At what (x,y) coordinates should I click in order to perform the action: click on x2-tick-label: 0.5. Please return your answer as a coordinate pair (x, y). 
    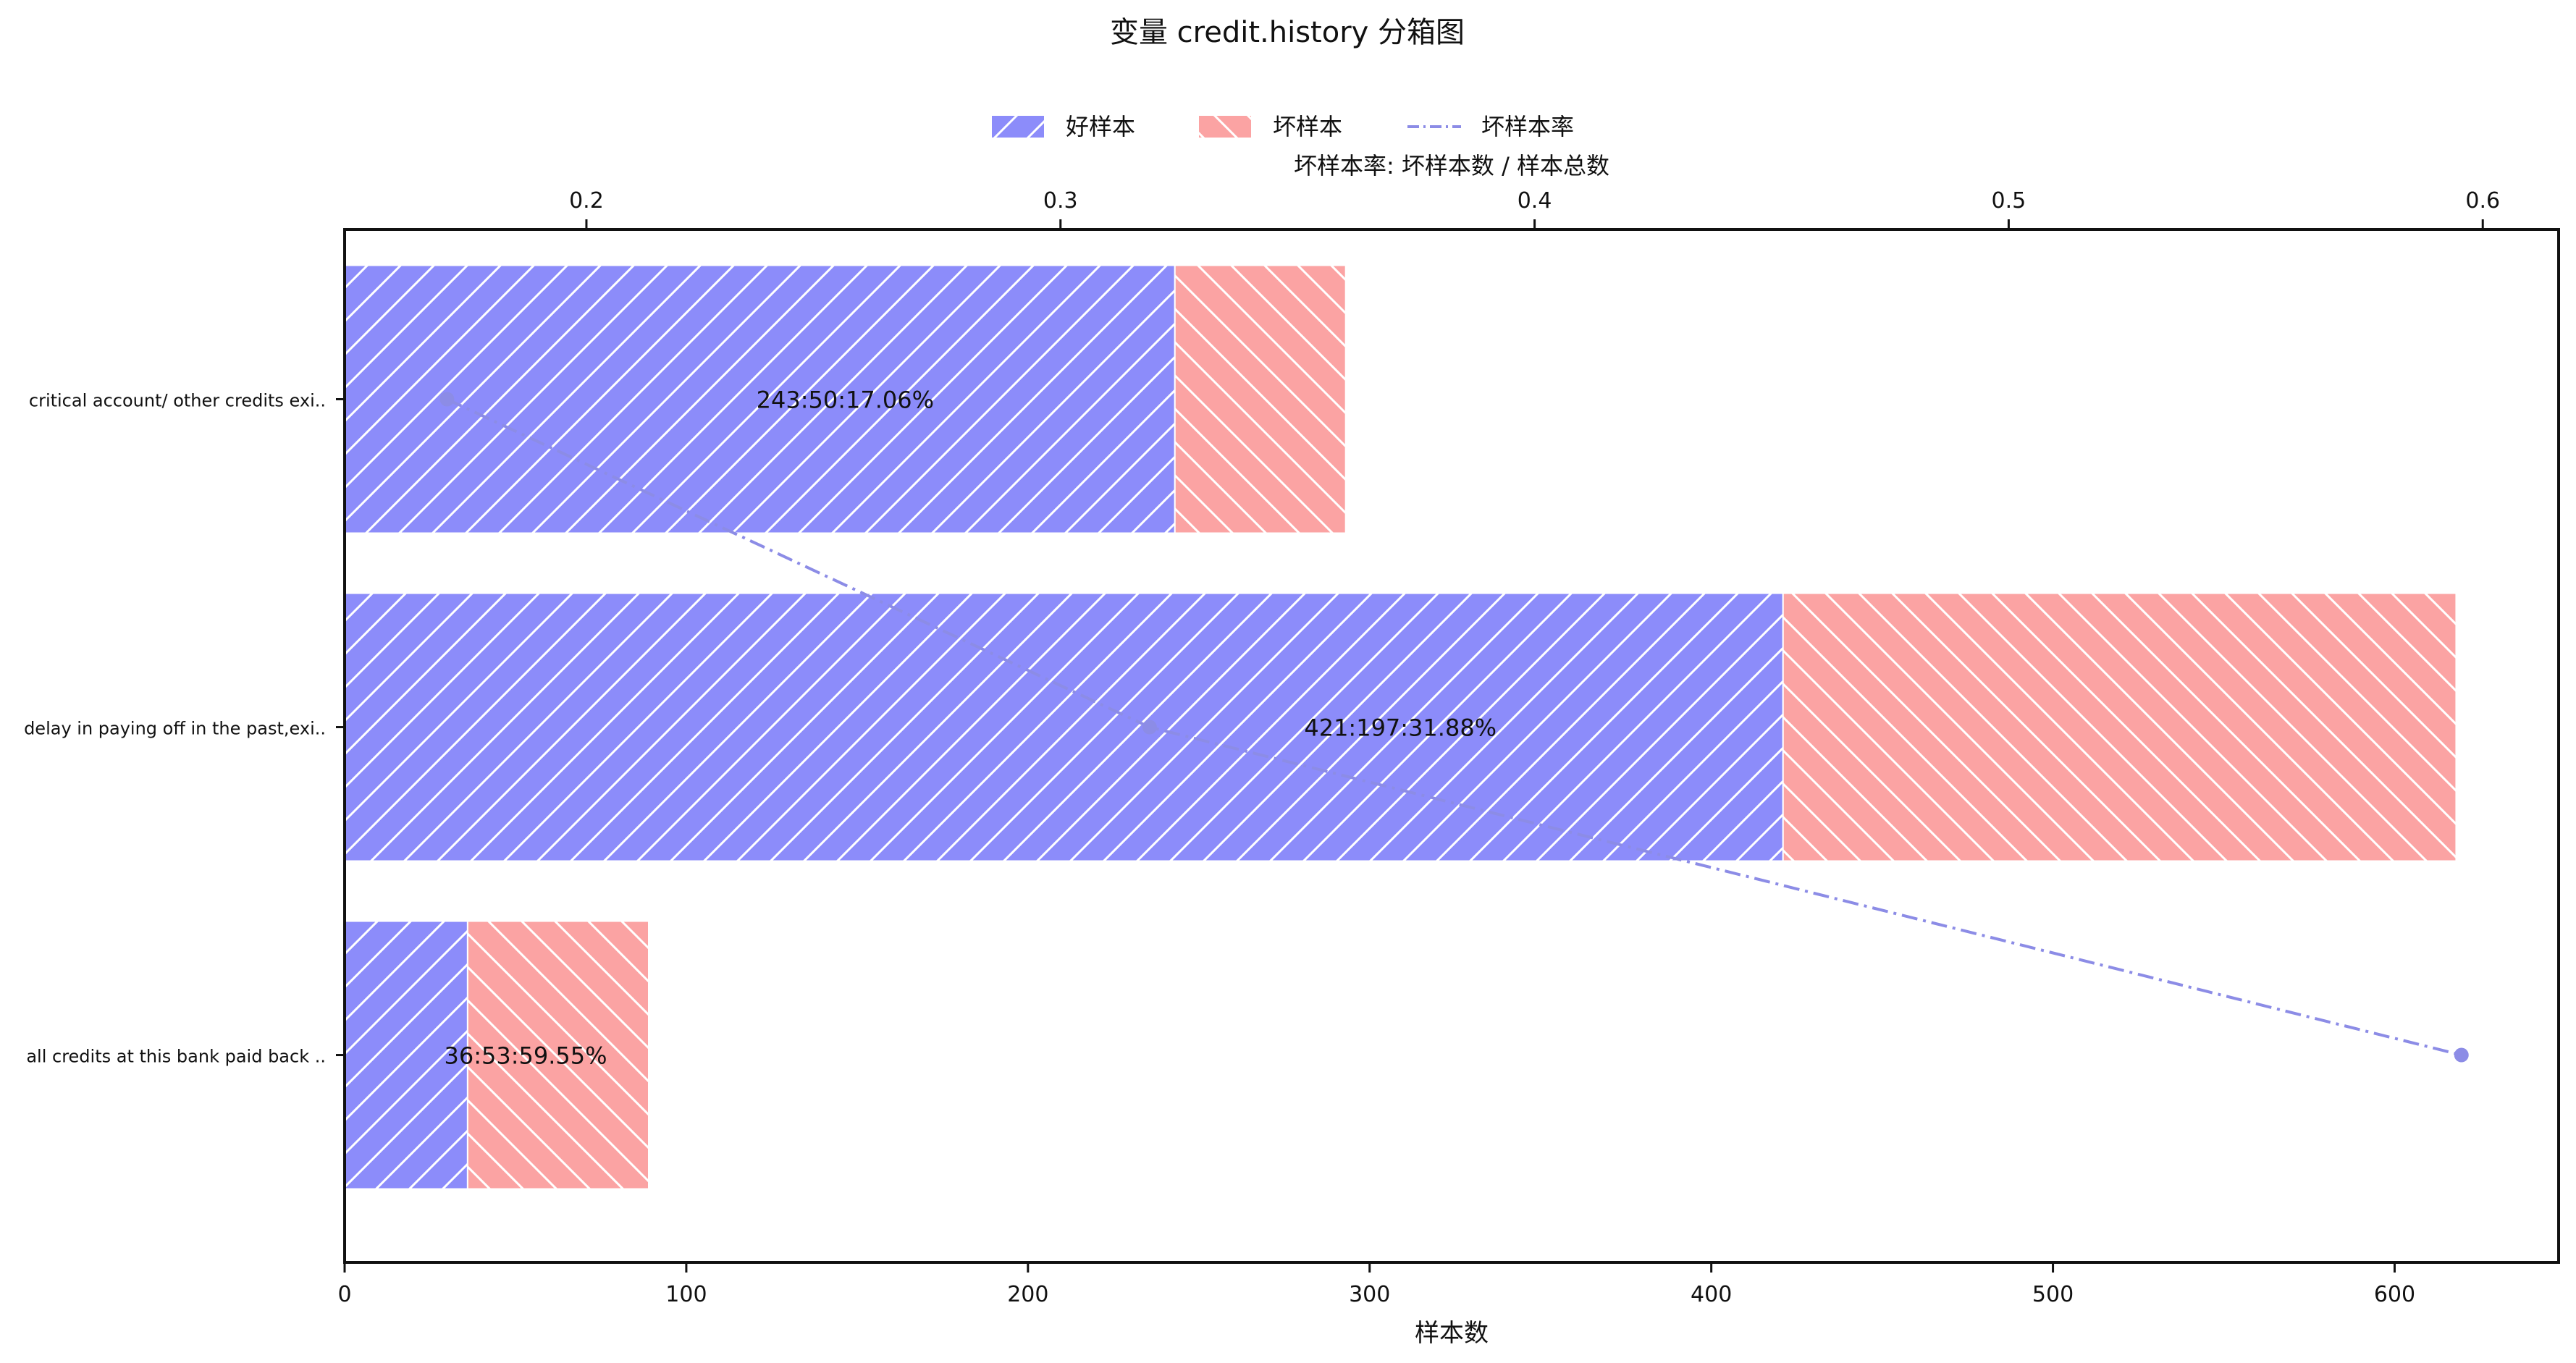
    Looking at the image, I should click on (2009, 201).